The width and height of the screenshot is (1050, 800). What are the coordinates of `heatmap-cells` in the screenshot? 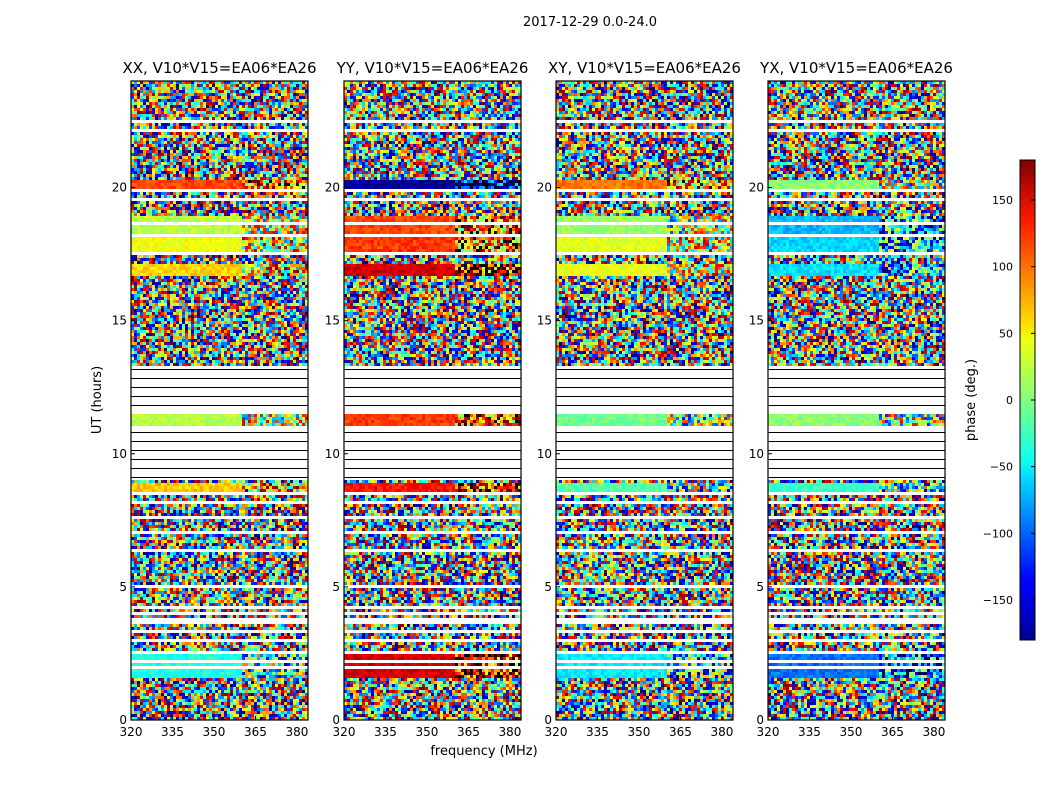 It's located at (219, 400).